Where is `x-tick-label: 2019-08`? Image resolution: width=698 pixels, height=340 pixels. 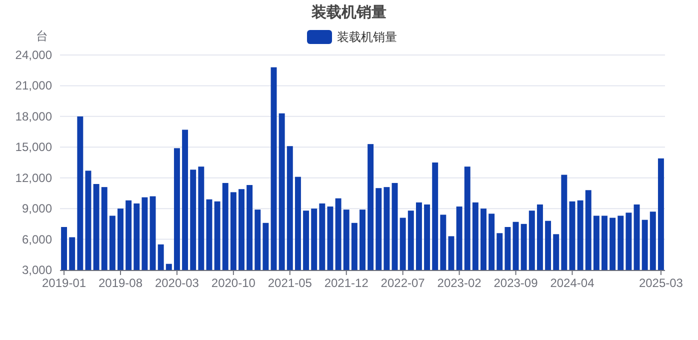 x-tick-label: 2019-08 is located at coordinates (120, 283).